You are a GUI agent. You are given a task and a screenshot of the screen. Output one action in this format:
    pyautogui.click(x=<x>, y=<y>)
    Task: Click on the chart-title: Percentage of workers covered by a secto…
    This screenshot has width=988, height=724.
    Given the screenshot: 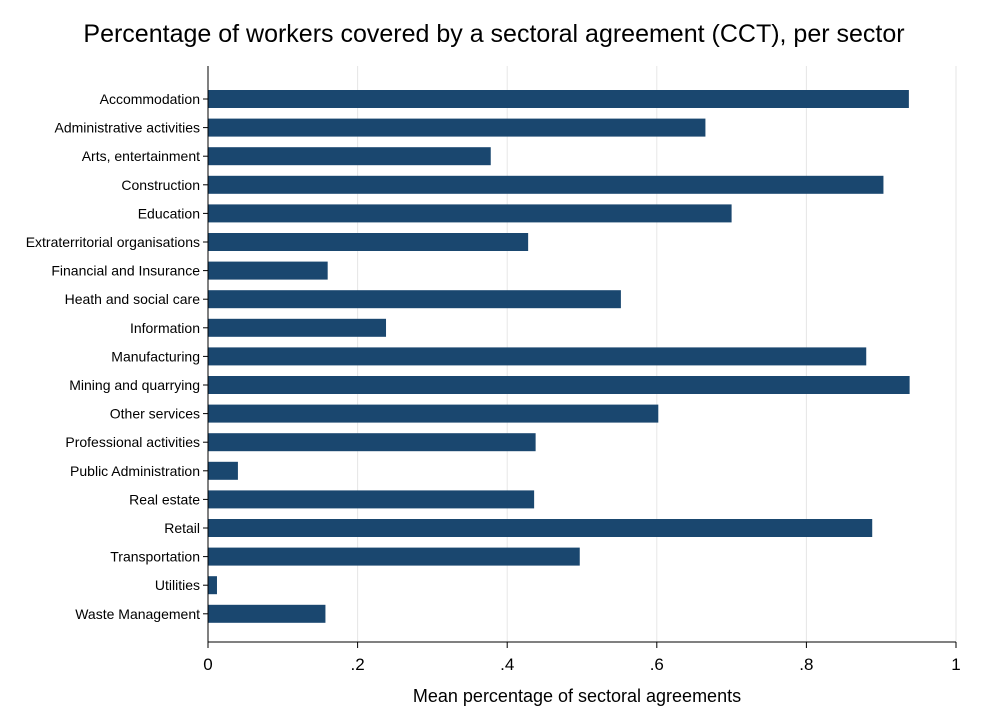 What is the action you would take?
    pyautogui.click(x=494, y=34)
    